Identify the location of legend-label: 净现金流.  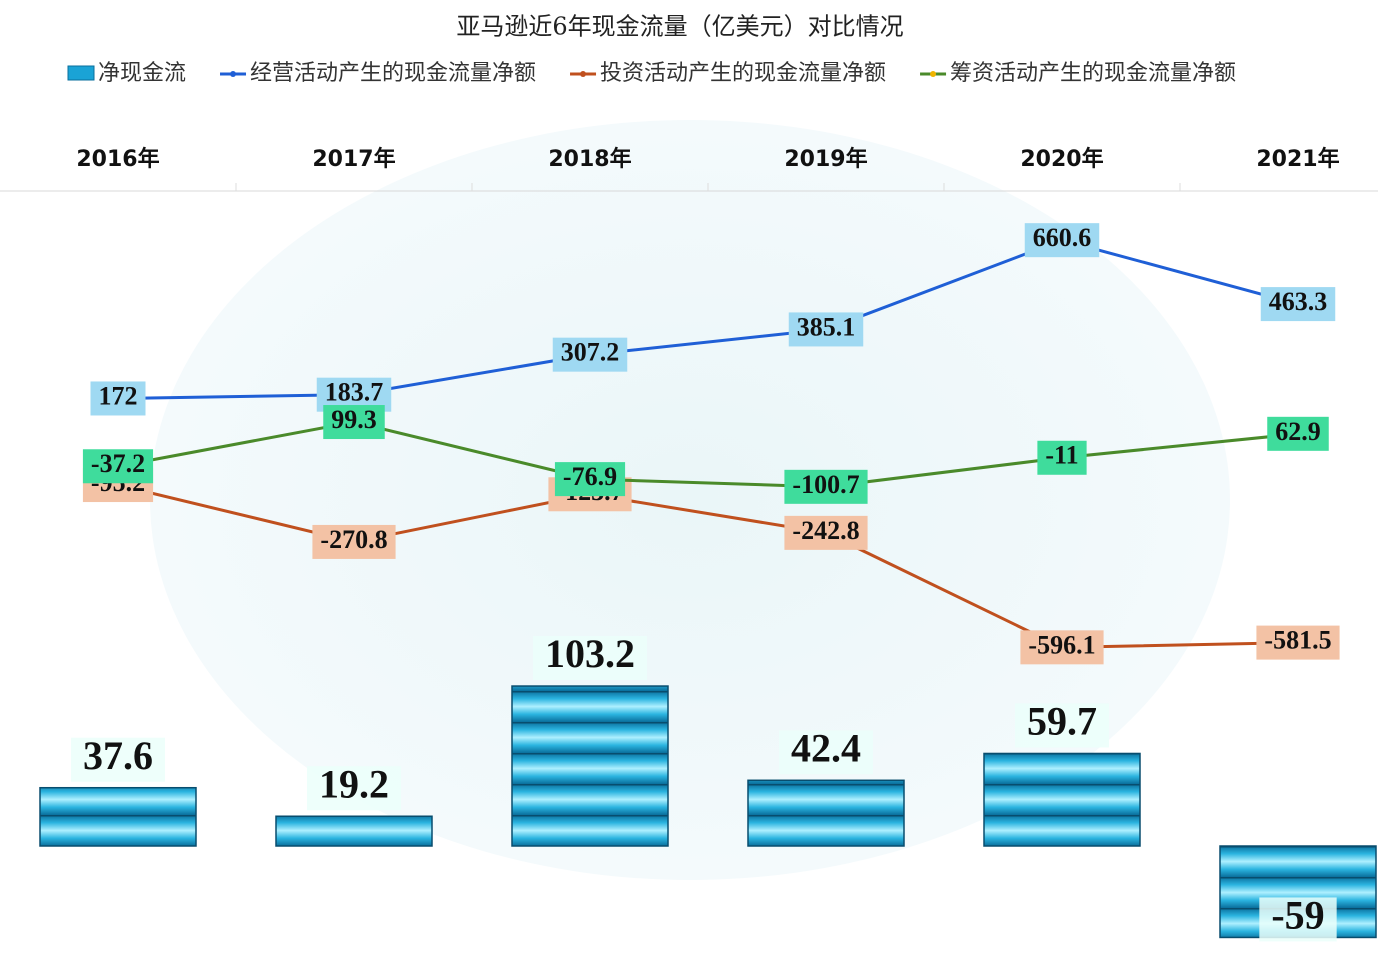
(142, 73).